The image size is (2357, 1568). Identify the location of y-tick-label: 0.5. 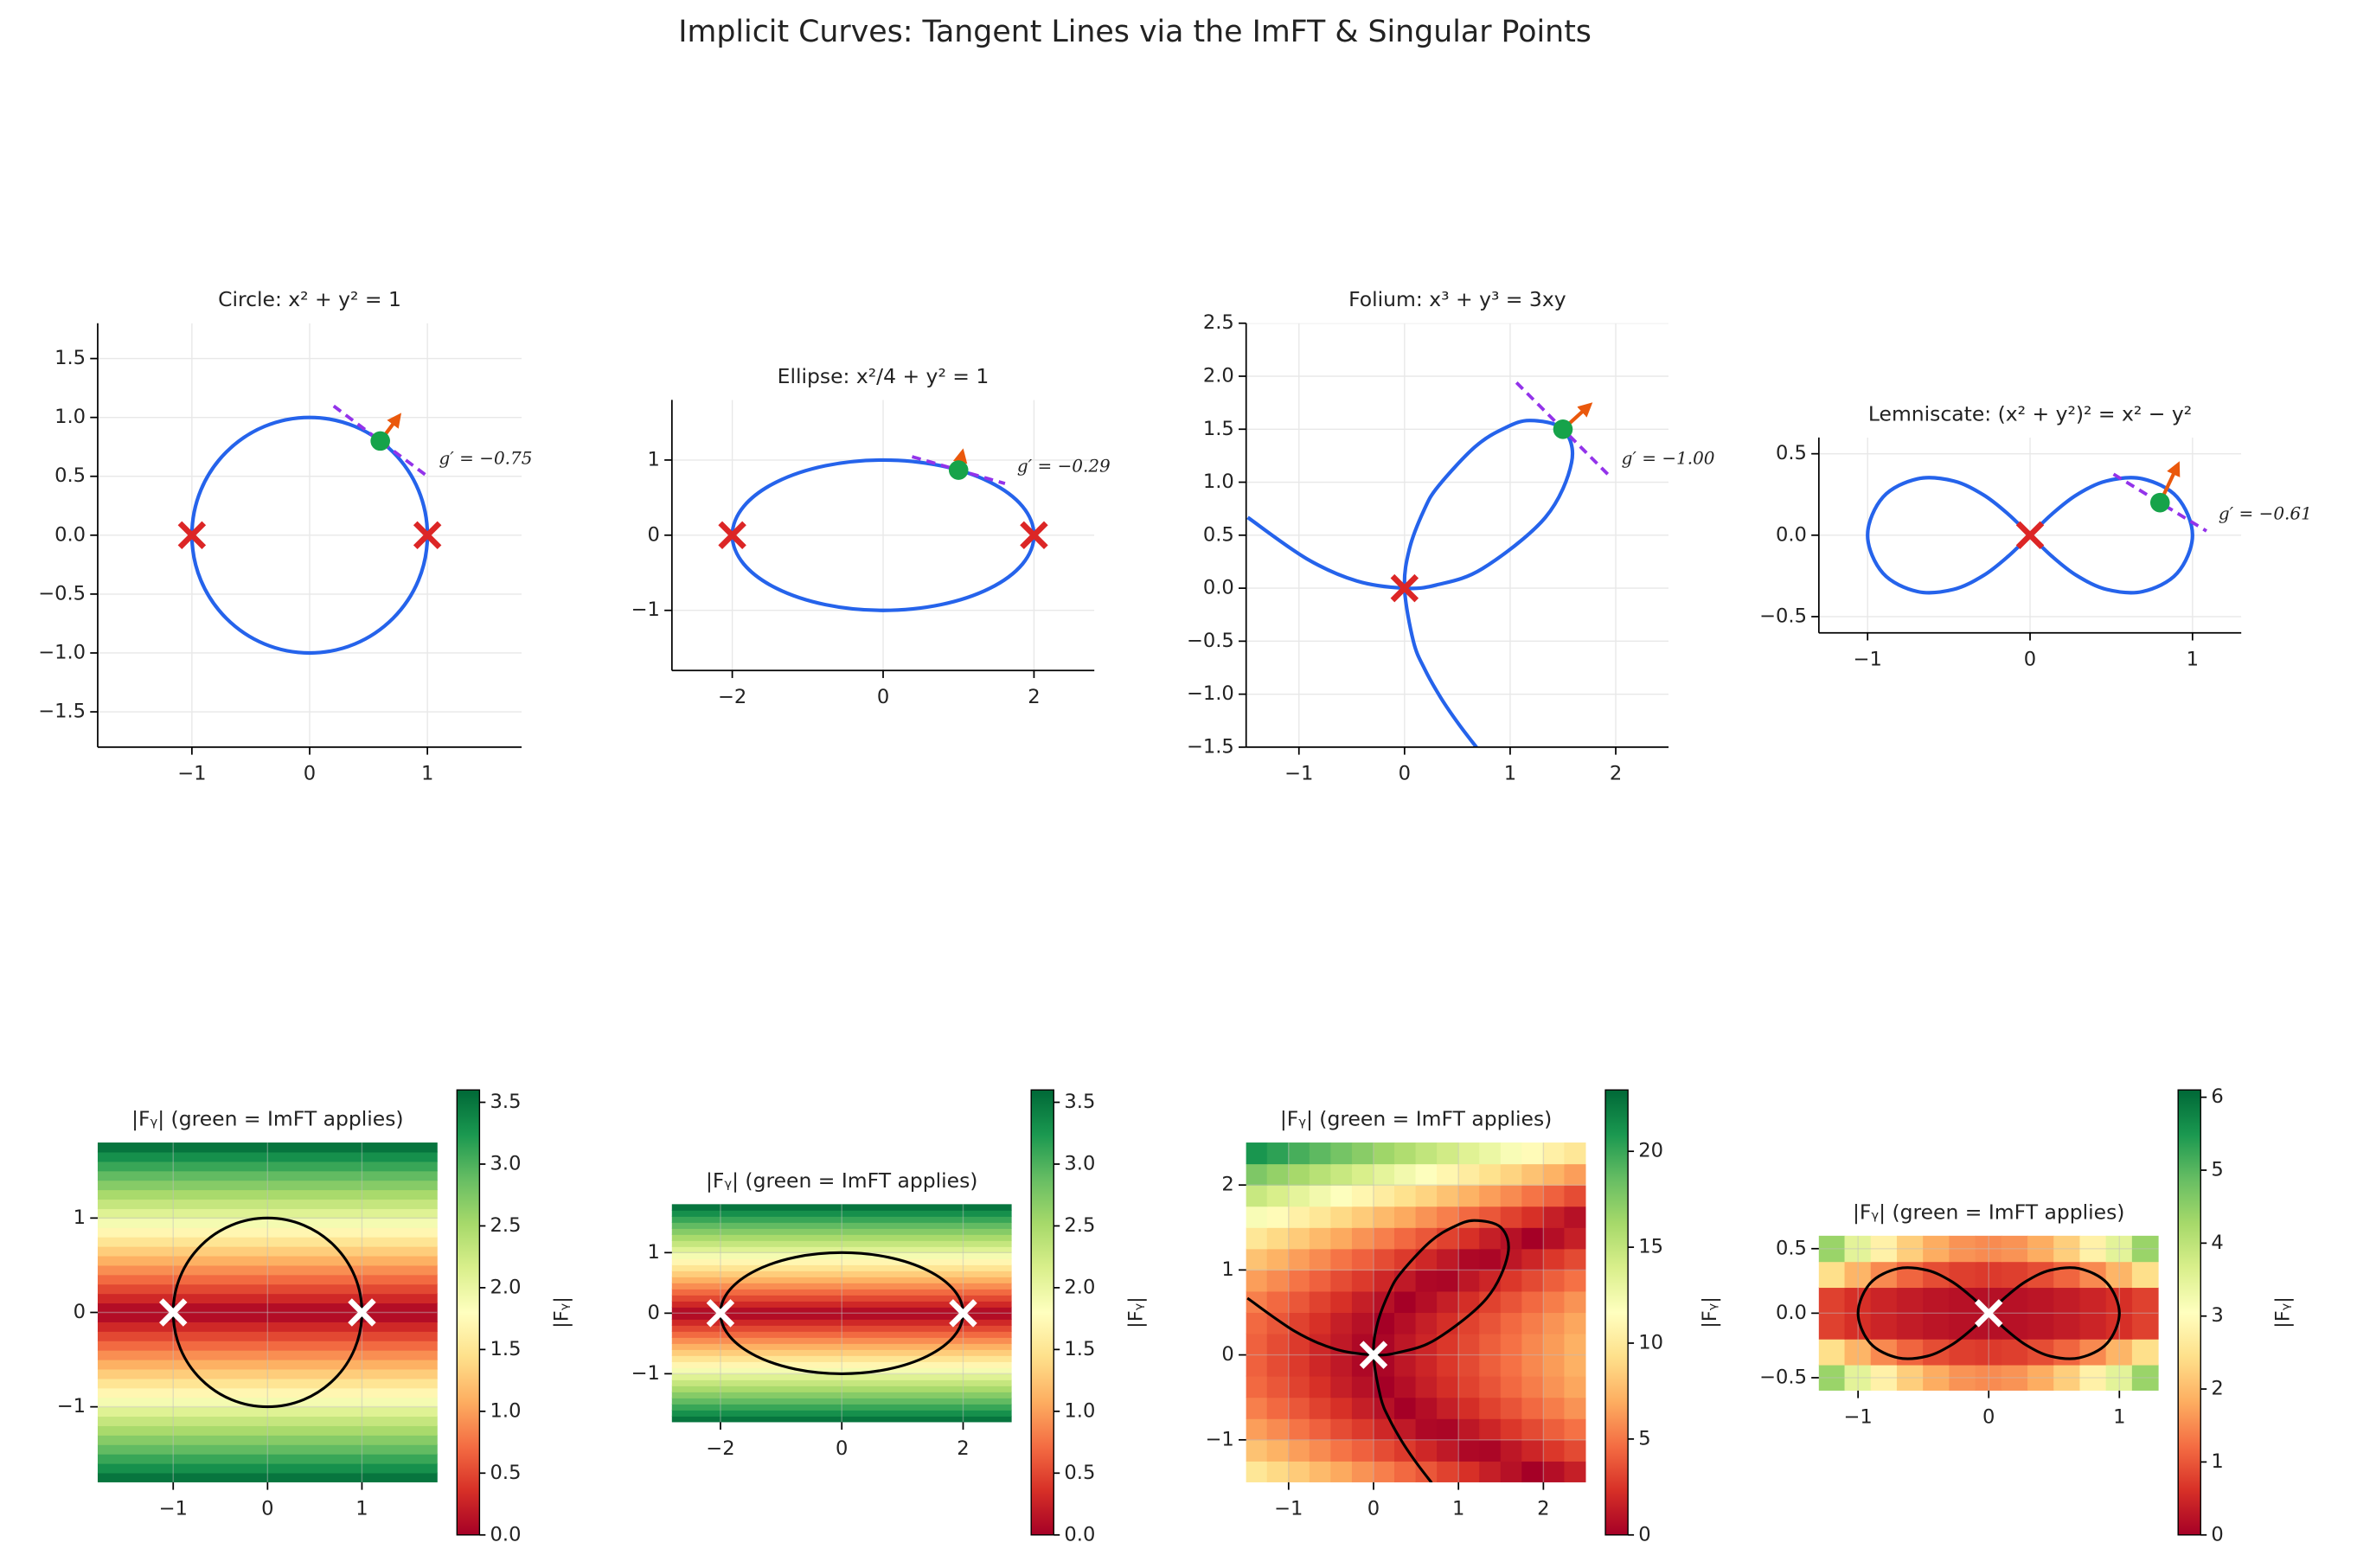
(1791, 453).